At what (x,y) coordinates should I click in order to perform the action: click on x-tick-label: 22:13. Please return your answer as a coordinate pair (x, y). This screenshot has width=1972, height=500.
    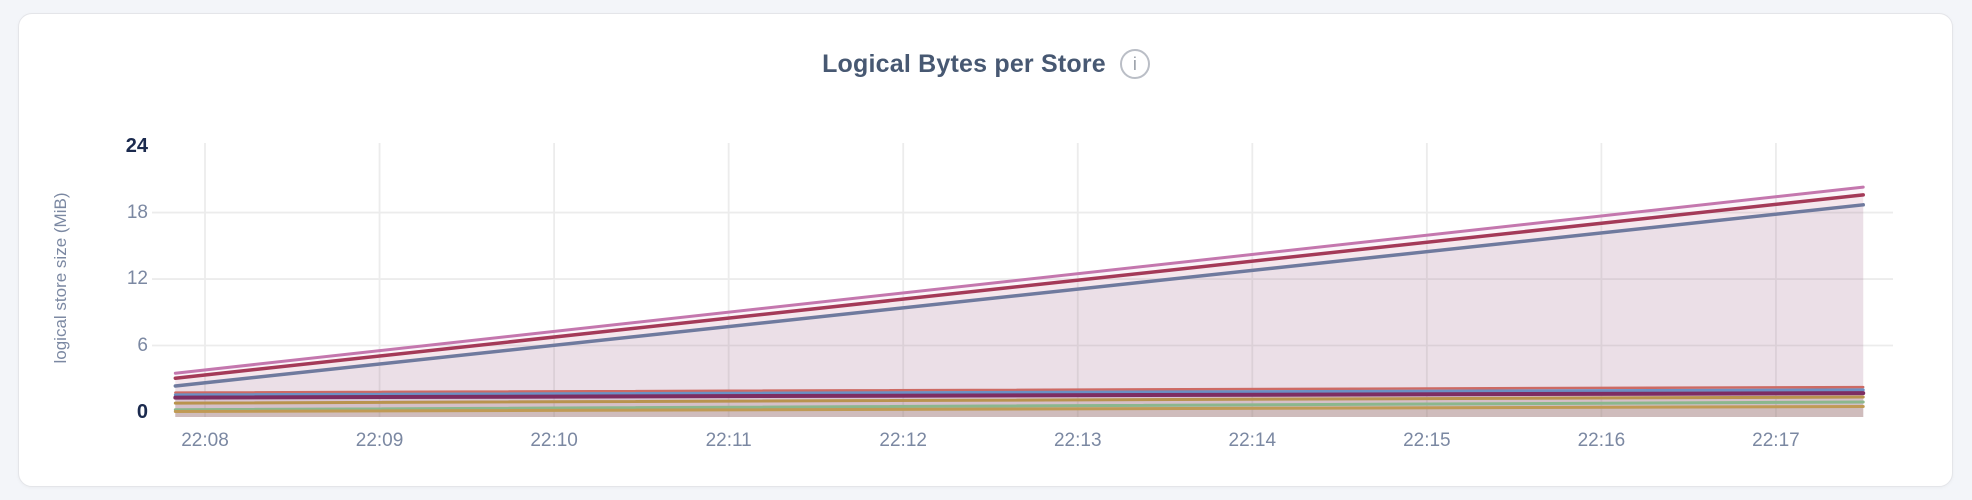
    Looking at the image, I should click on (1077, 440).